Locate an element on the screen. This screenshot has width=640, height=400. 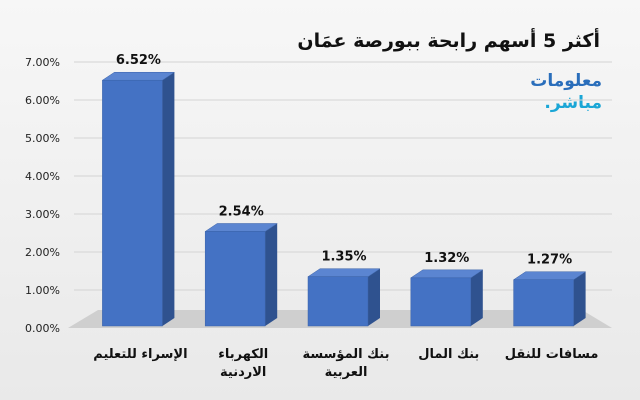
category-label: الاردنية is located at coordinates (243, 372).